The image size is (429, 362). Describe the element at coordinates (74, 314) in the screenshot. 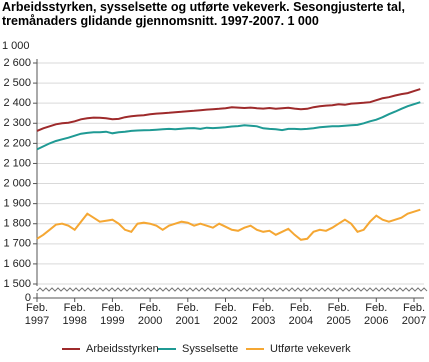

I see `x-tick-label: Feb. 1998` at that location.